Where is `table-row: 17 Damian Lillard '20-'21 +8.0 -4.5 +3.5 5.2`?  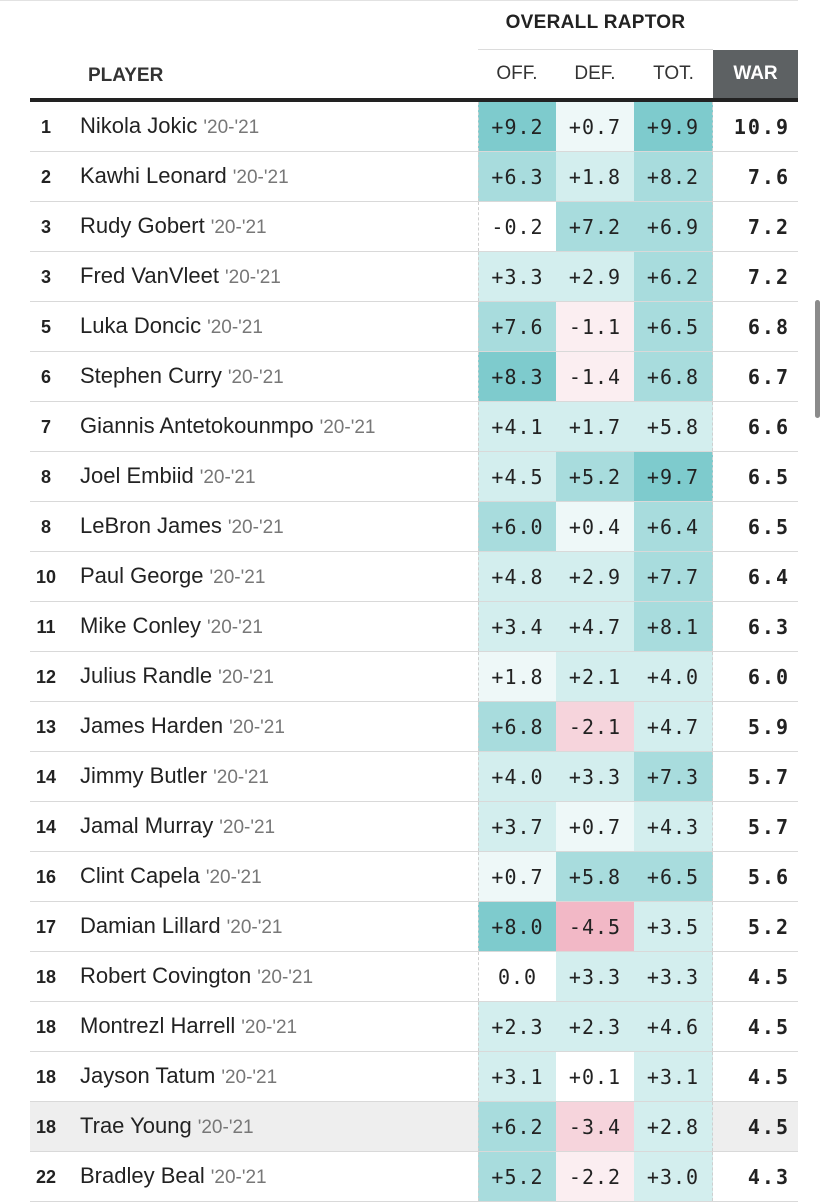 table-row: 17 Damian Lillard '20-'21 +8.0 -4.5 +3.5 5.2 is located at coordinates (414, 927).